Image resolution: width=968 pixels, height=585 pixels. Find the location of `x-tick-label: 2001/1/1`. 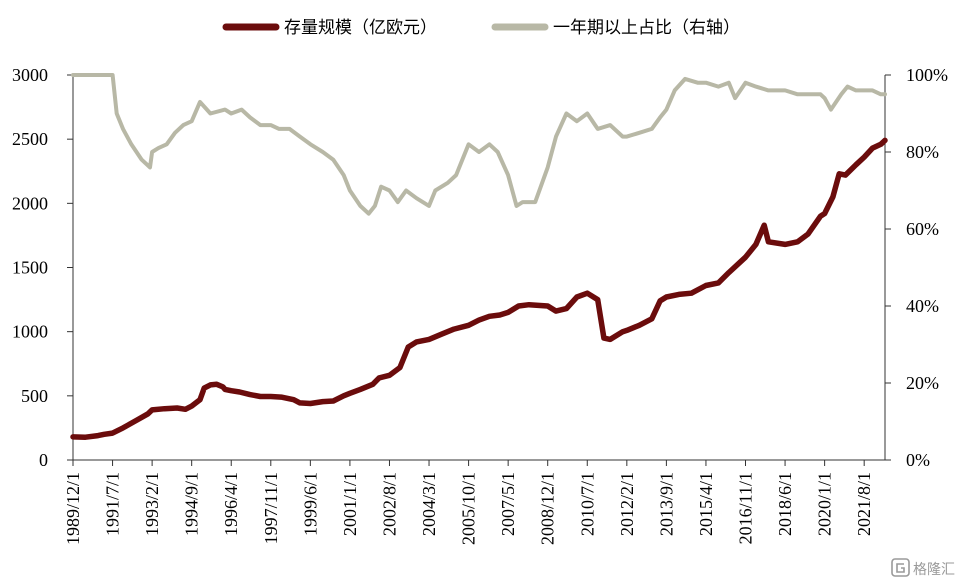

x-tick-label: 2001/1/1 is located at coordinates (350, 504).